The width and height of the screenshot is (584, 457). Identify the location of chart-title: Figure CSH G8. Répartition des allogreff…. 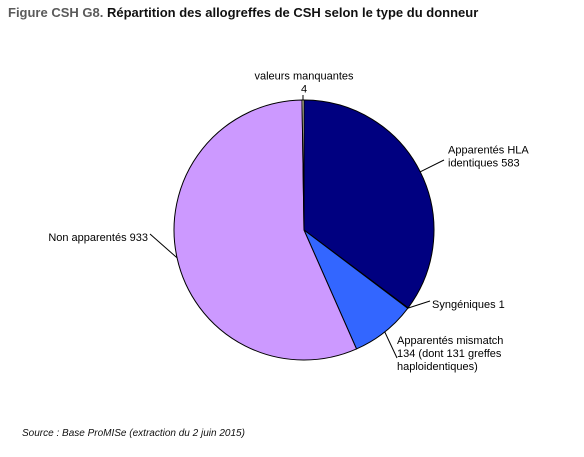
(243, 12).